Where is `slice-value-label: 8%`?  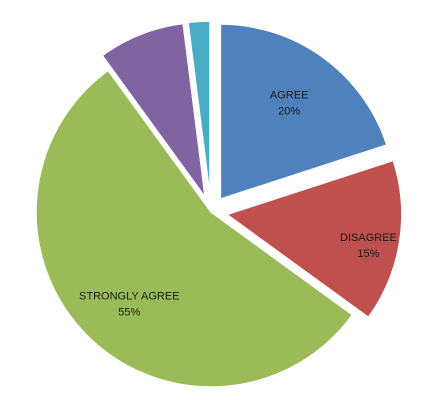 slice-value-label: 8% is located at coordinates (115, 1).